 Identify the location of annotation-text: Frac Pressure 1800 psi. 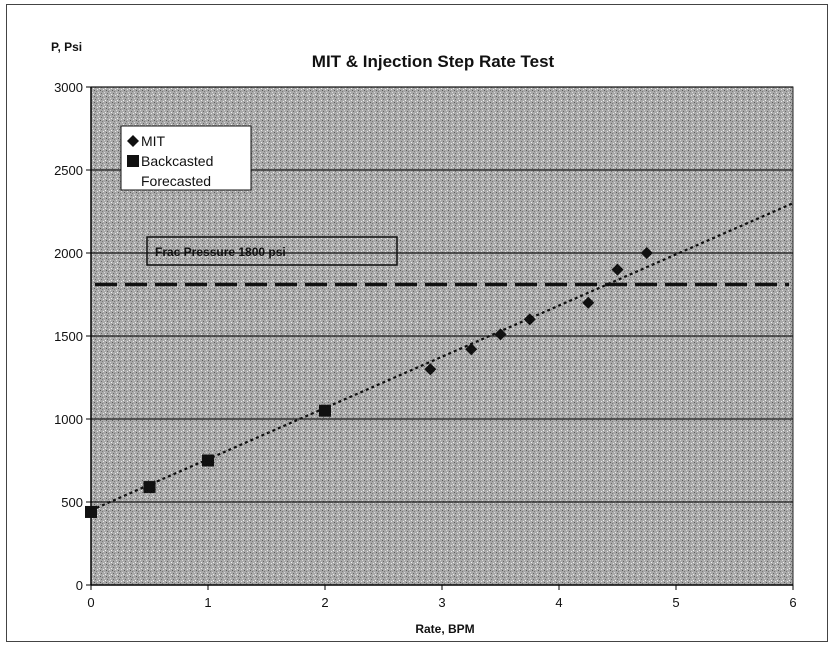
(220, 252).